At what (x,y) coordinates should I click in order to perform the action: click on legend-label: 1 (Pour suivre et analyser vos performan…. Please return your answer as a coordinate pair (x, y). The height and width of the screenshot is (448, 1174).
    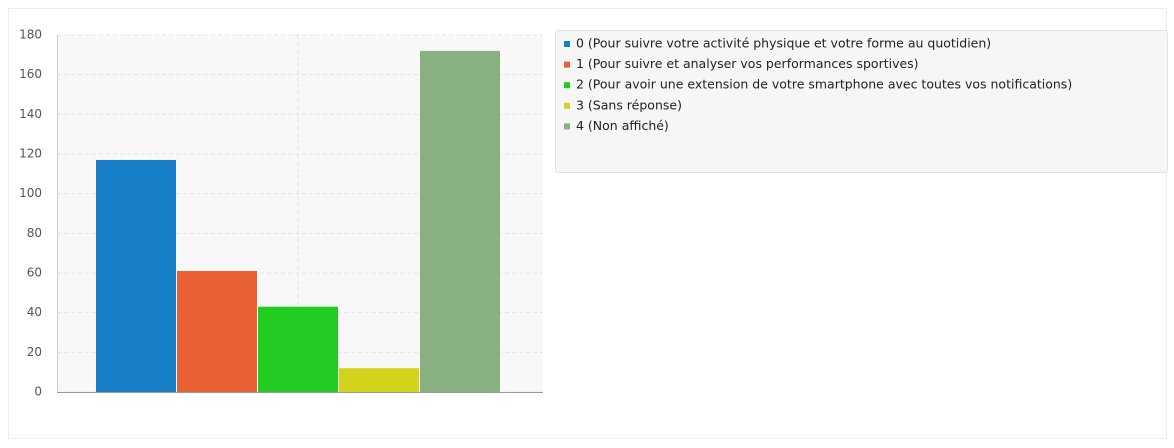
    Looking at the image, I should click on (747, 63).